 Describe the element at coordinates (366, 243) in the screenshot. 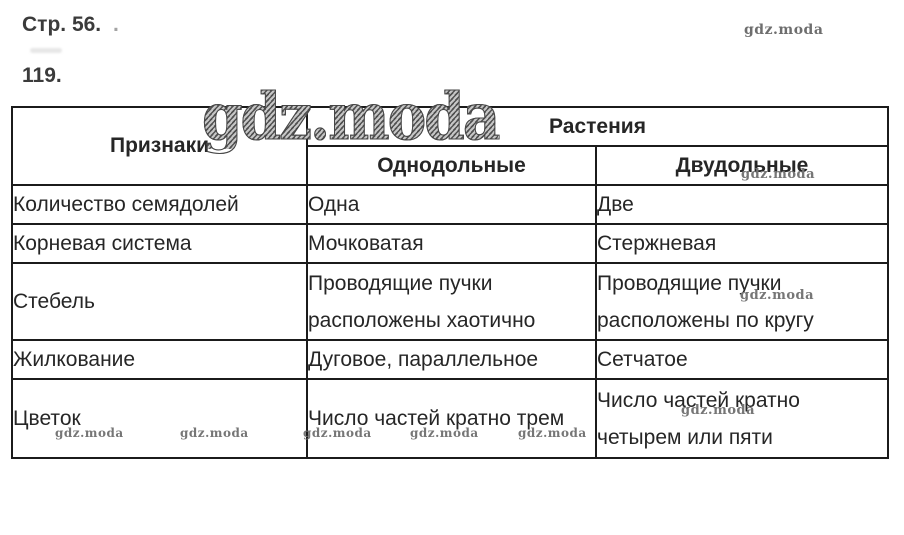

I see `cell-text: Мочковатая` at that location.